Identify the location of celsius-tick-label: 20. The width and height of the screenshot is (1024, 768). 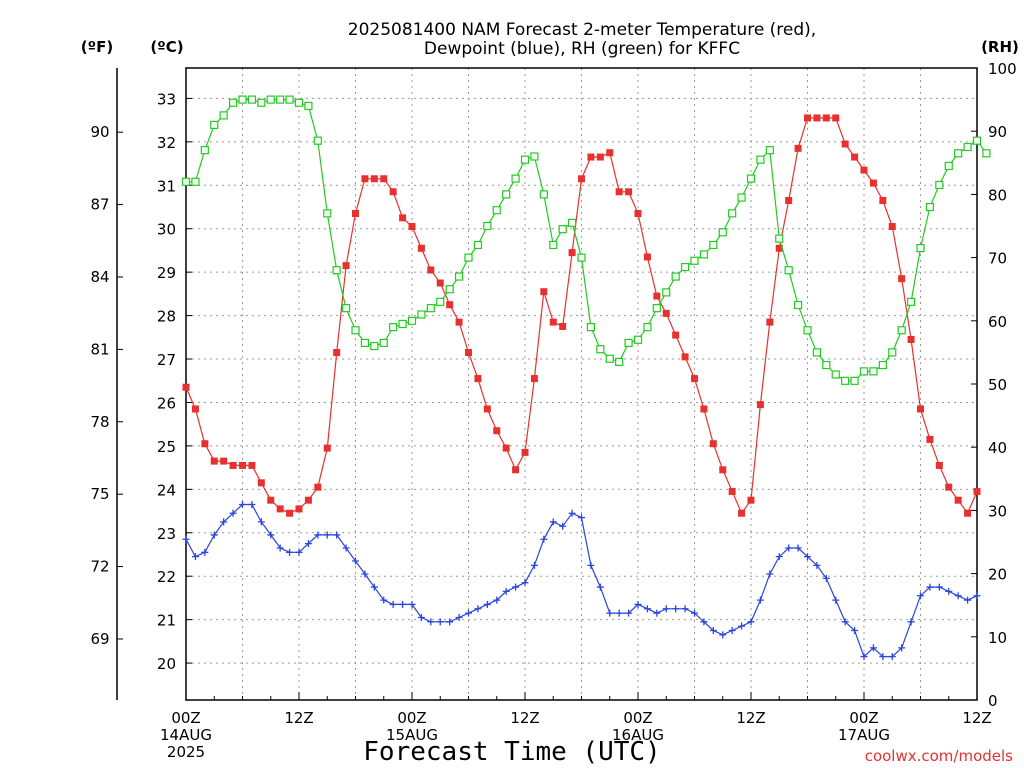
(166, 664).